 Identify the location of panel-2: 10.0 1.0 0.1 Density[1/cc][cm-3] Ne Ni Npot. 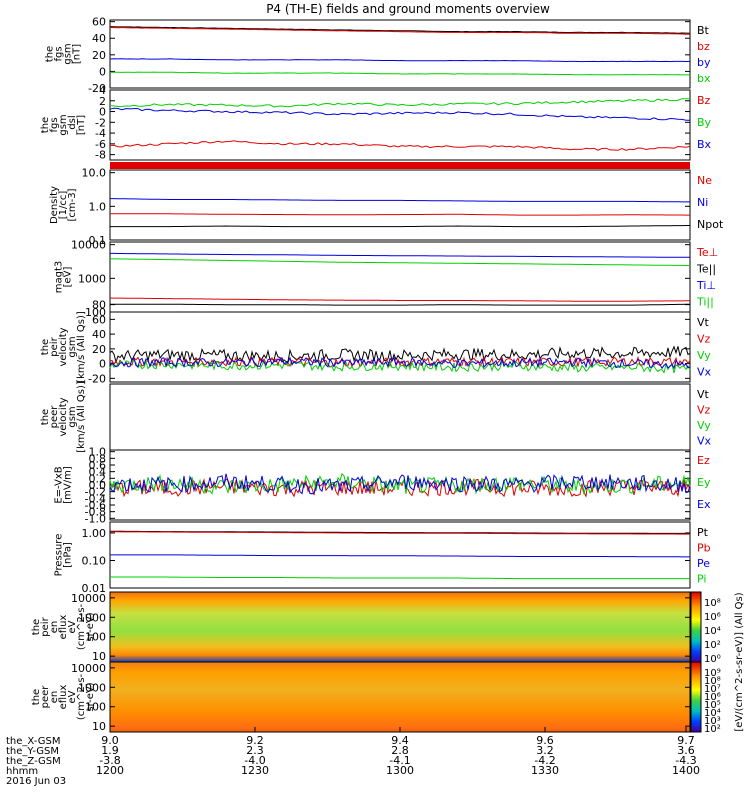
(386, 207).